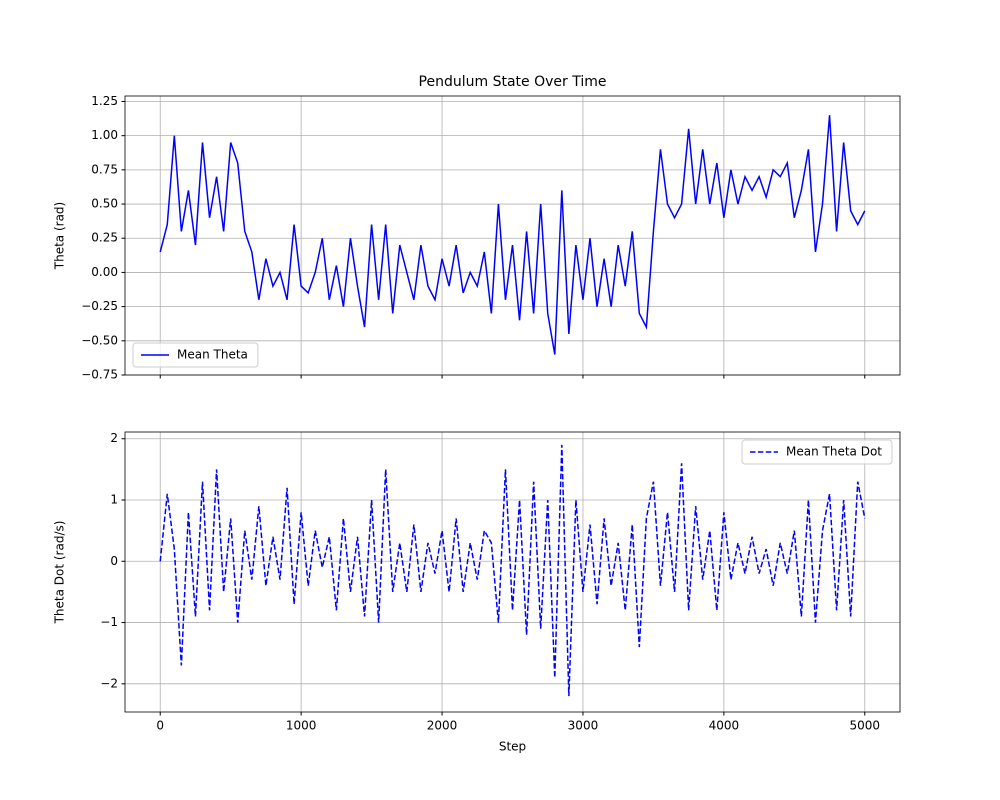 The image size is (1000, 800). I want to click on y-tick-label: −1, so click(109, 622).